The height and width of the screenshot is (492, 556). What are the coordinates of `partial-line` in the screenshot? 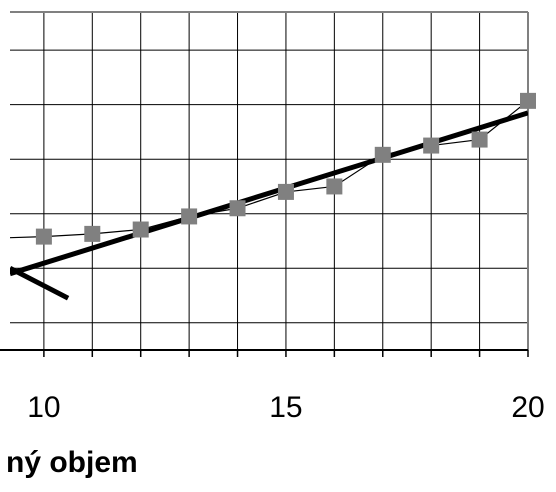 It's located at (40, 283).